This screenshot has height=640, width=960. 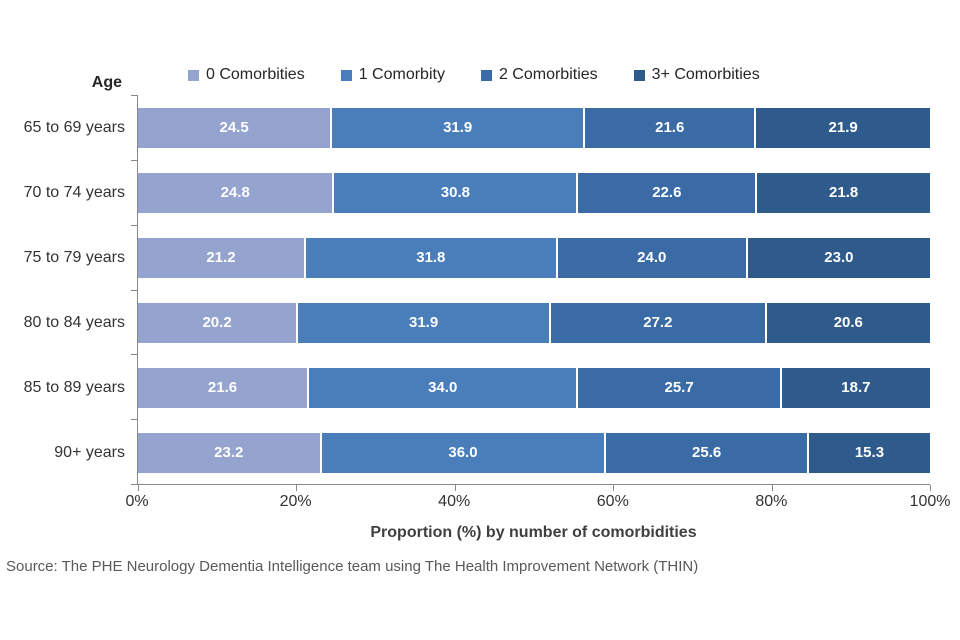 What do you see at coordinates (89, 452) in the screenshot?
I see `category-label: 90+ years` at bounding box center [89, 452].